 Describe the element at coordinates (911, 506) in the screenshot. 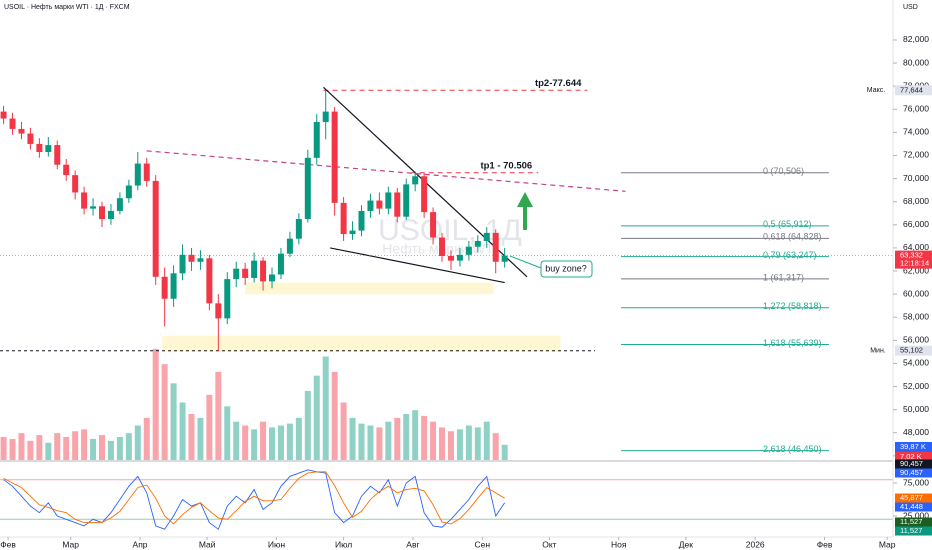

I see `osc-badge-text: 41,448` at that location.